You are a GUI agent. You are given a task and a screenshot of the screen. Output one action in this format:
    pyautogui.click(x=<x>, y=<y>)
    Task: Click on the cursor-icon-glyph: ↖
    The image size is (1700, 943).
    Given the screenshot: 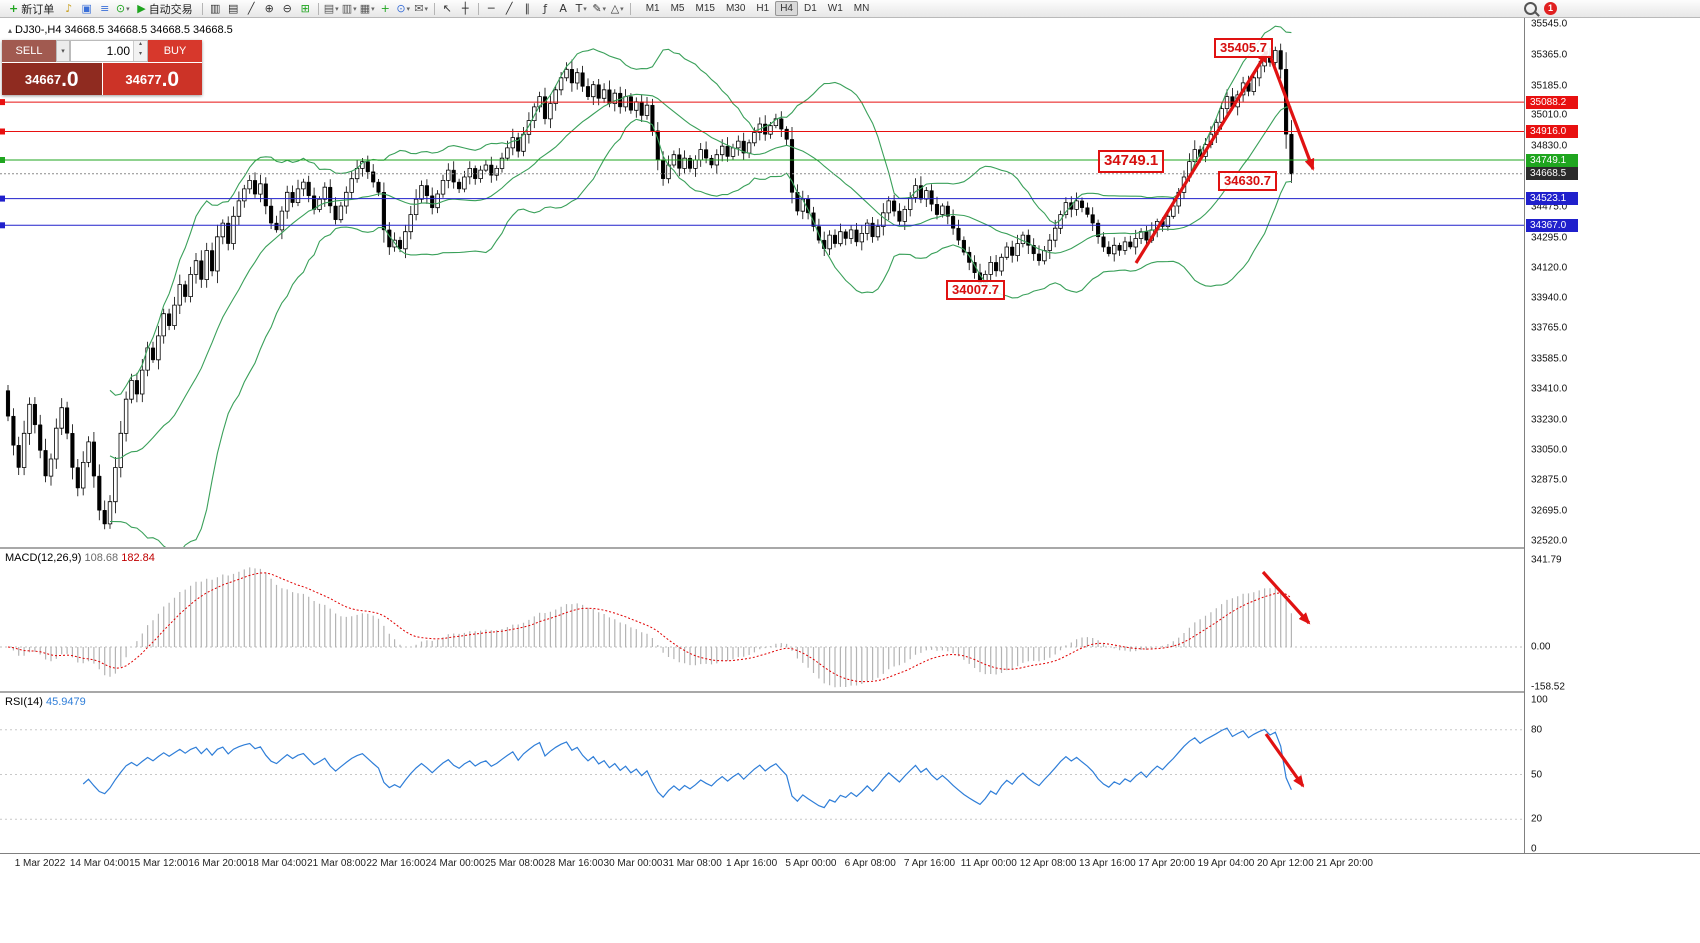 What is the action you would take?
    pyautogui.click(x=447, y=8)
    